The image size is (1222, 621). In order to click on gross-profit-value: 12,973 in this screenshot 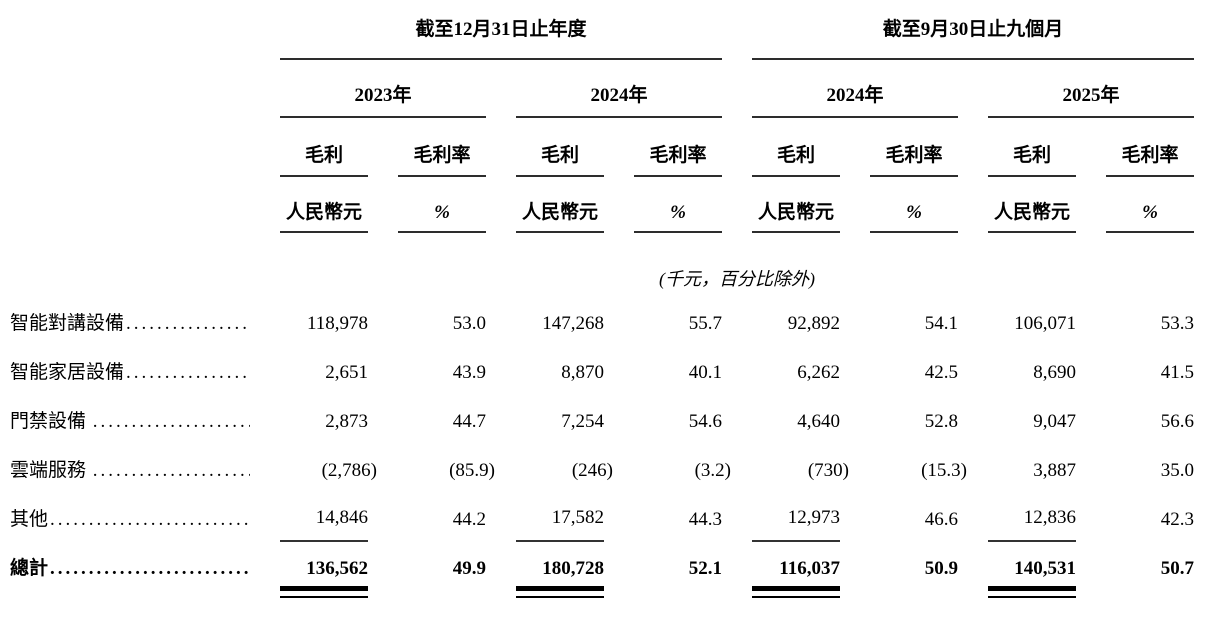, I will do `click(796, 517)`.